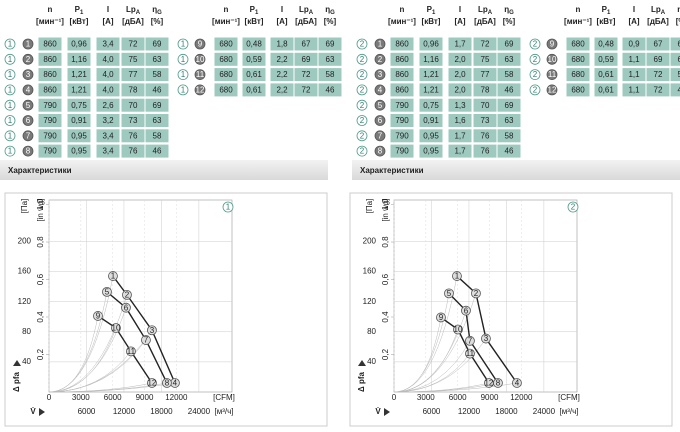  What do you see at coordinates (131, 351) in the screenshot?
I see `operating-point-label: 11` at bounding box center [131, 351].